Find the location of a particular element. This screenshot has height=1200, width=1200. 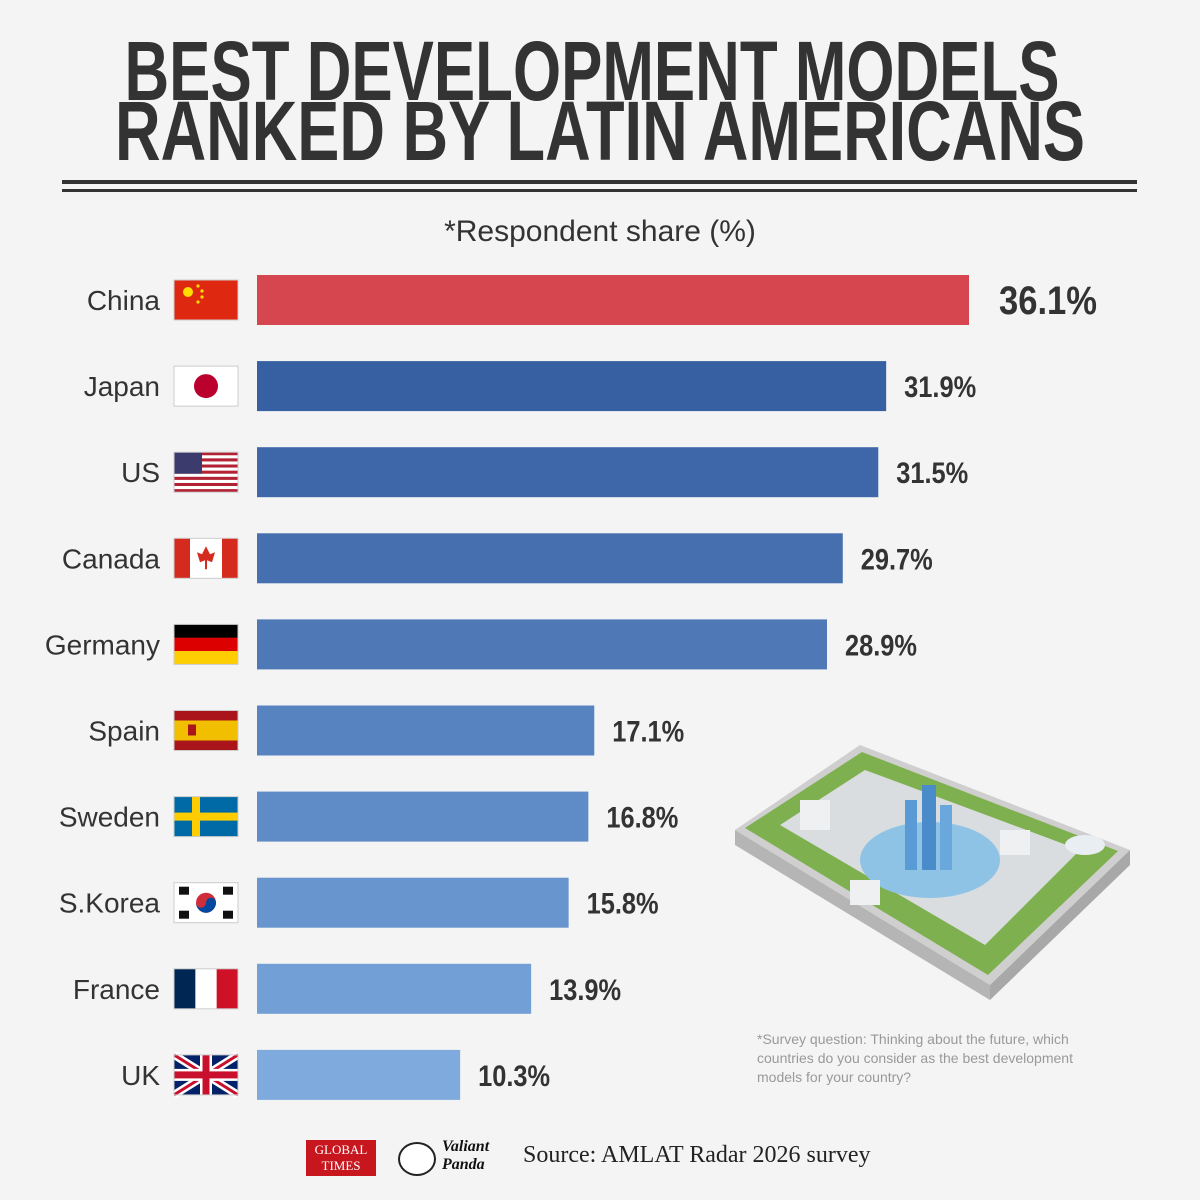

category-label: UK is located at coordinates (140, 1075).